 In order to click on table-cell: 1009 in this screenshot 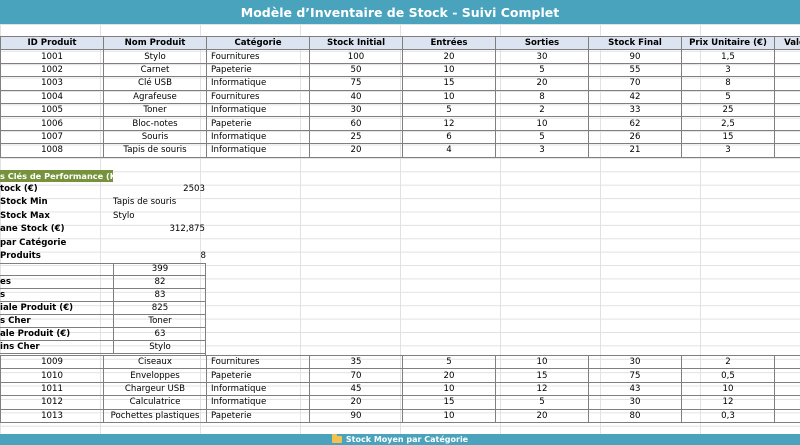, I will do `click(52, 362)`.